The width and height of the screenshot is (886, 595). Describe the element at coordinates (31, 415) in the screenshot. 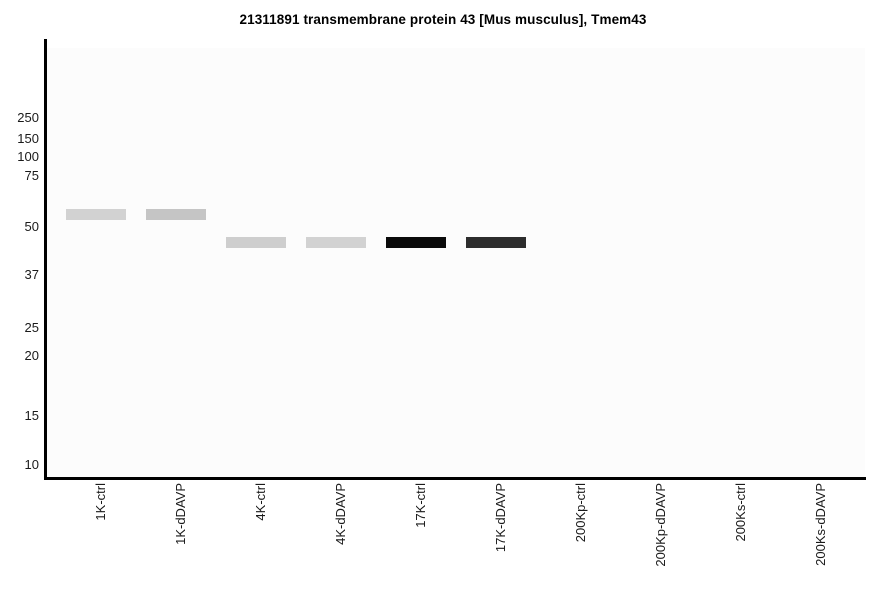

I see `y-tick-label: 15` at that location.